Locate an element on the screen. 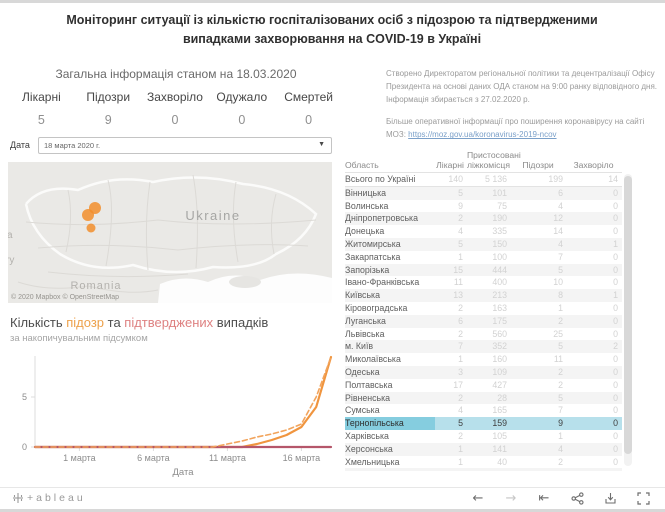 The height and width of the screenshot is (512, 665). beds-cell: 163 is located at coordinates (499, 307).